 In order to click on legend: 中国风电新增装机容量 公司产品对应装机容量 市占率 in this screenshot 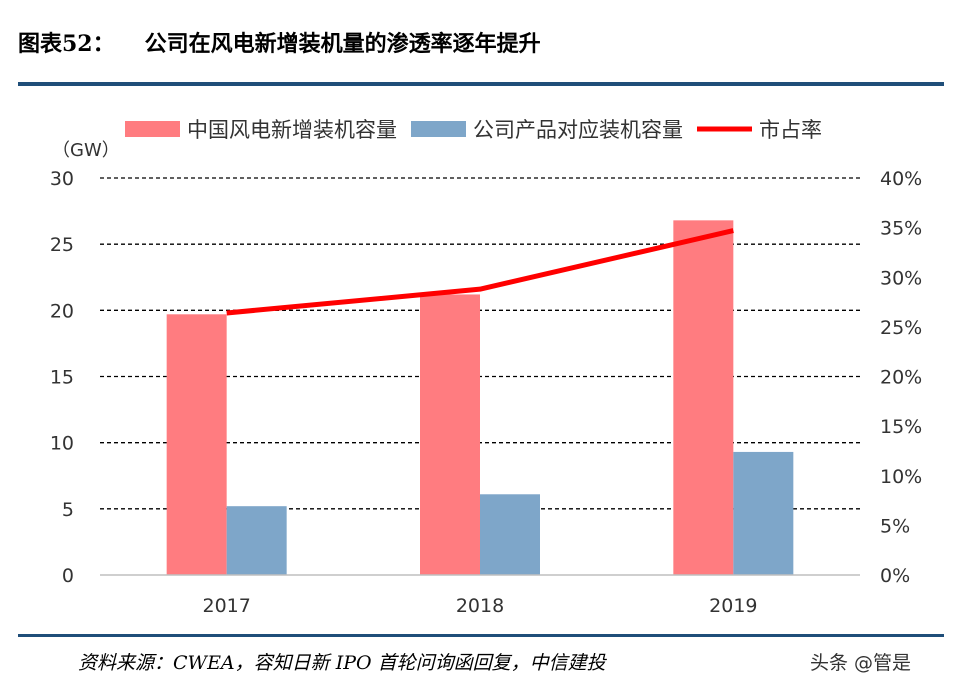, I will do `click(473, 130)`.